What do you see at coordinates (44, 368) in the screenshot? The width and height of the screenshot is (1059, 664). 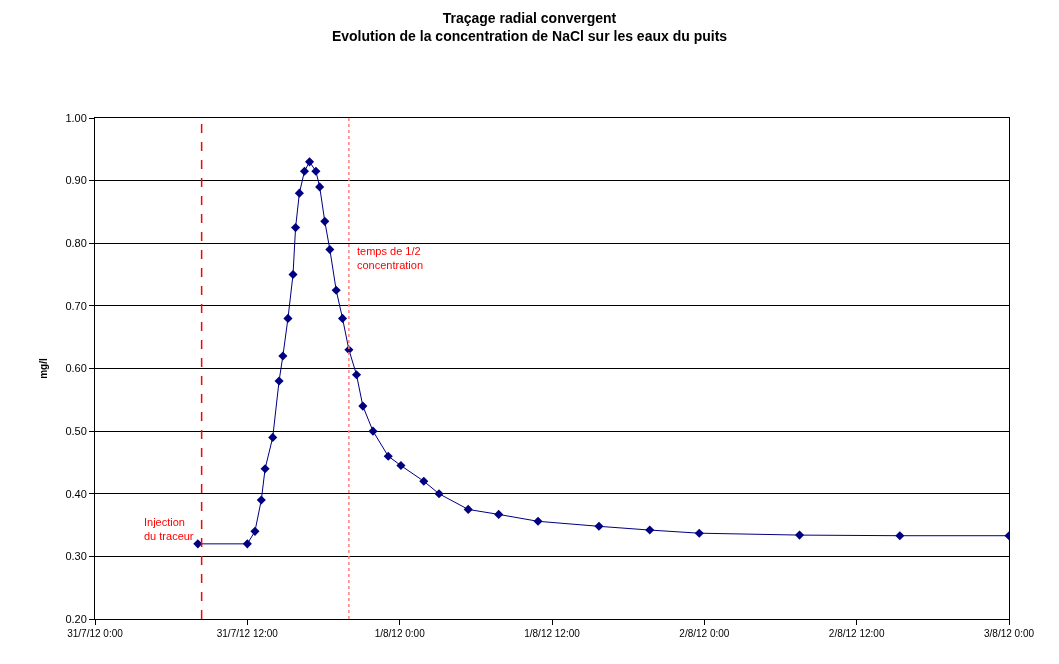 I see `y-axis-title: mg/l` at bounding box center [44, 368].